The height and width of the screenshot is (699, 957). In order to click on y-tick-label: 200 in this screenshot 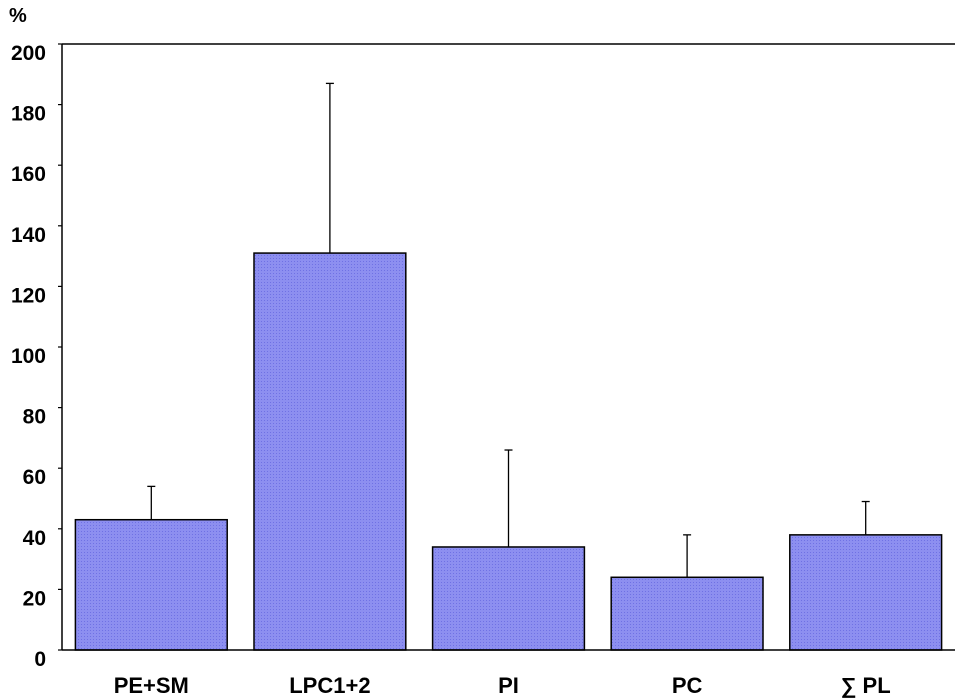, I will do `click(28, 53)`.